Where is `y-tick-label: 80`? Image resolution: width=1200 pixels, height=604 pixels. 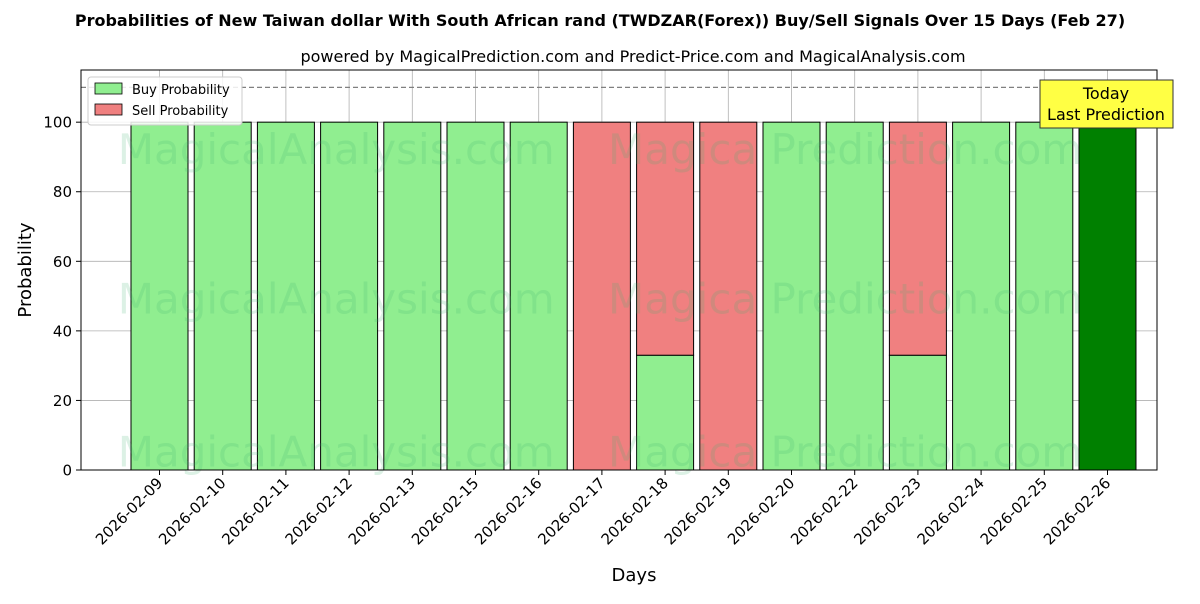 y-tick-label: 80 is located at coordinates (62, 192).